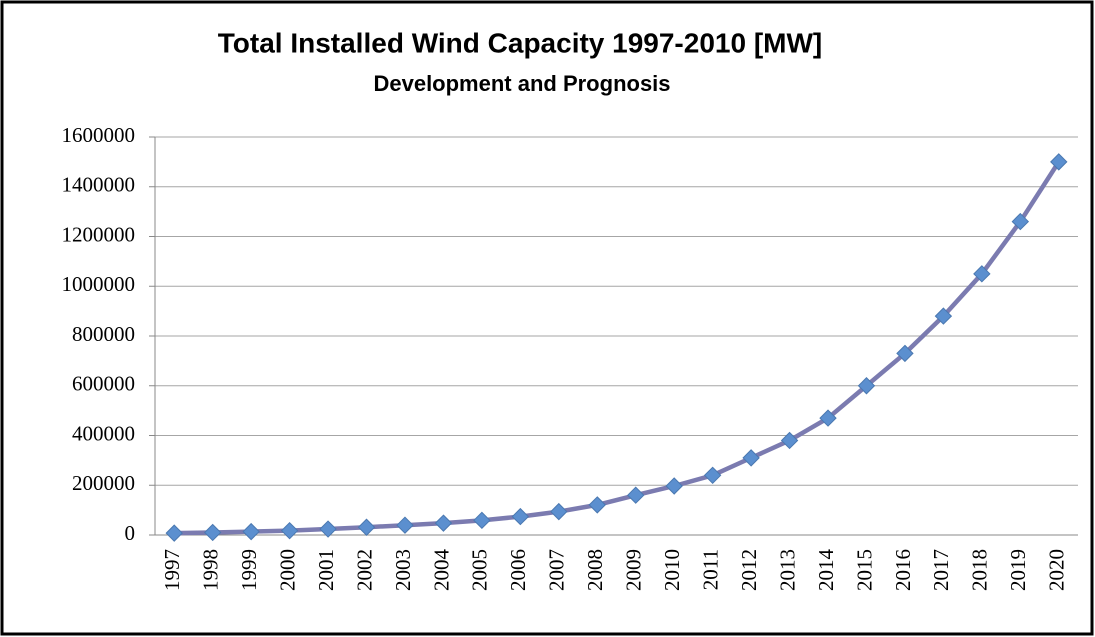 The width and height of the screenshot is (1095, 637). Describe the element at coordinates (864, 570) in the screenshot. I see `x-tick-label: 2015` at that location.